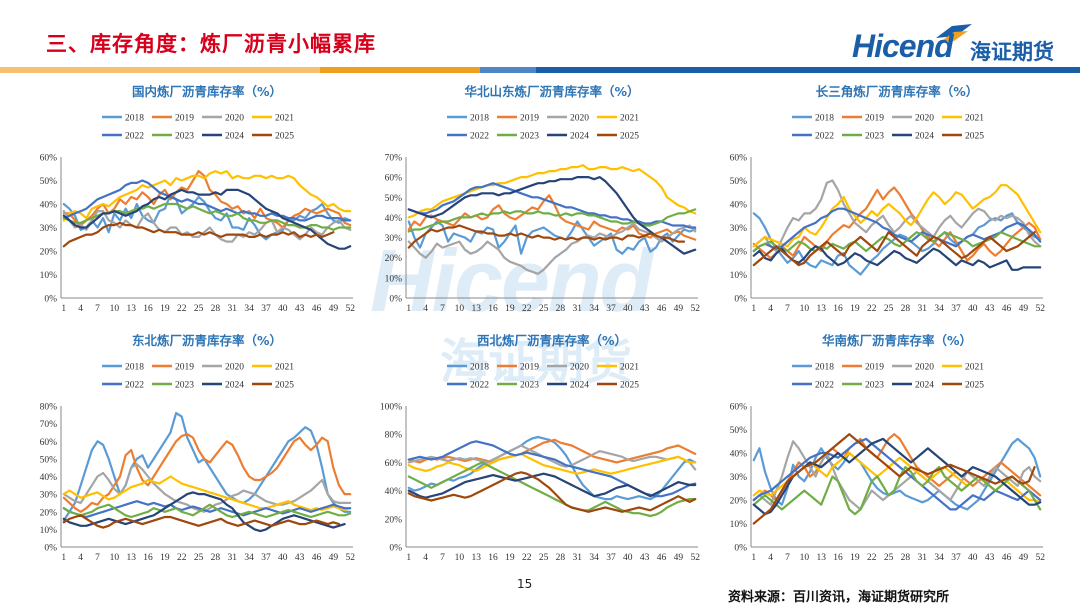 The width and height of the screenshot is (1080, 607). What do you see at coordinates (284, 119) in the screenshot?
I see `legend-label: 2021` at bounding box center [284, 119].